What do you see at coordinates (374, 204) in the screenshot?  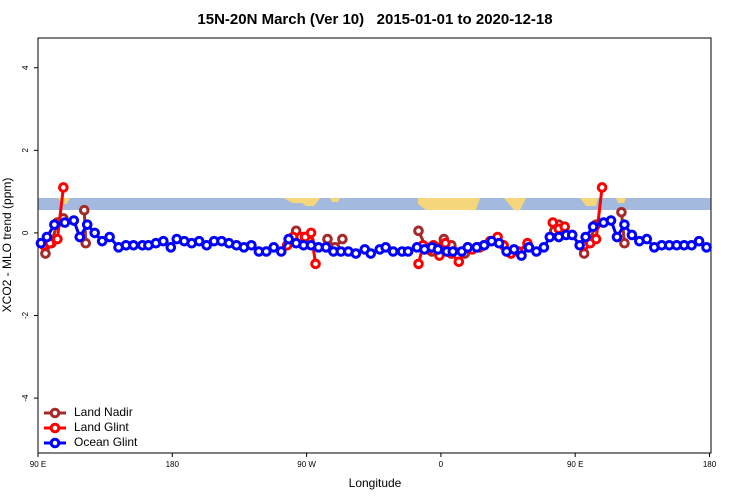 I see `map-strip` at bounding box center [374, 204].